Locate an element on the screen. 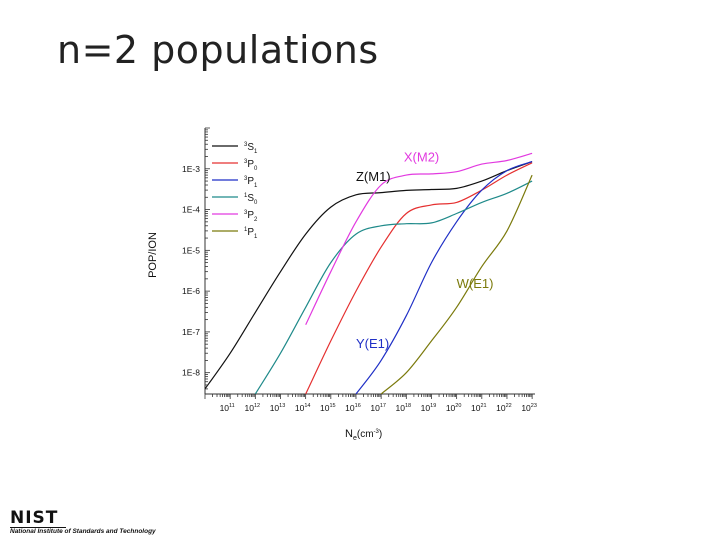 This screenshot has height=540, width=720. y-axis-label: POP/ION is located at coordinates (153, 255).